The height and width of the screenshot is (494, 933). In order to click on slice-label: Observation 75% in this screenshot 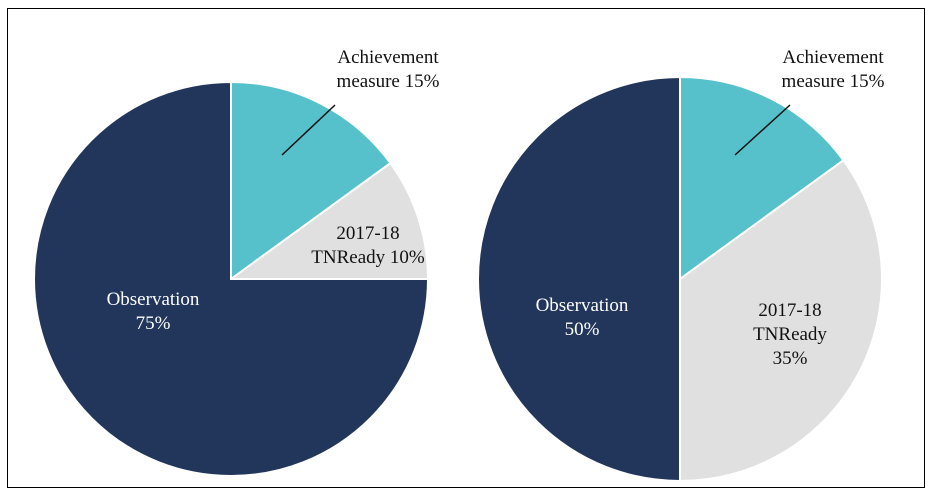, I will do `click(153, 312)`.